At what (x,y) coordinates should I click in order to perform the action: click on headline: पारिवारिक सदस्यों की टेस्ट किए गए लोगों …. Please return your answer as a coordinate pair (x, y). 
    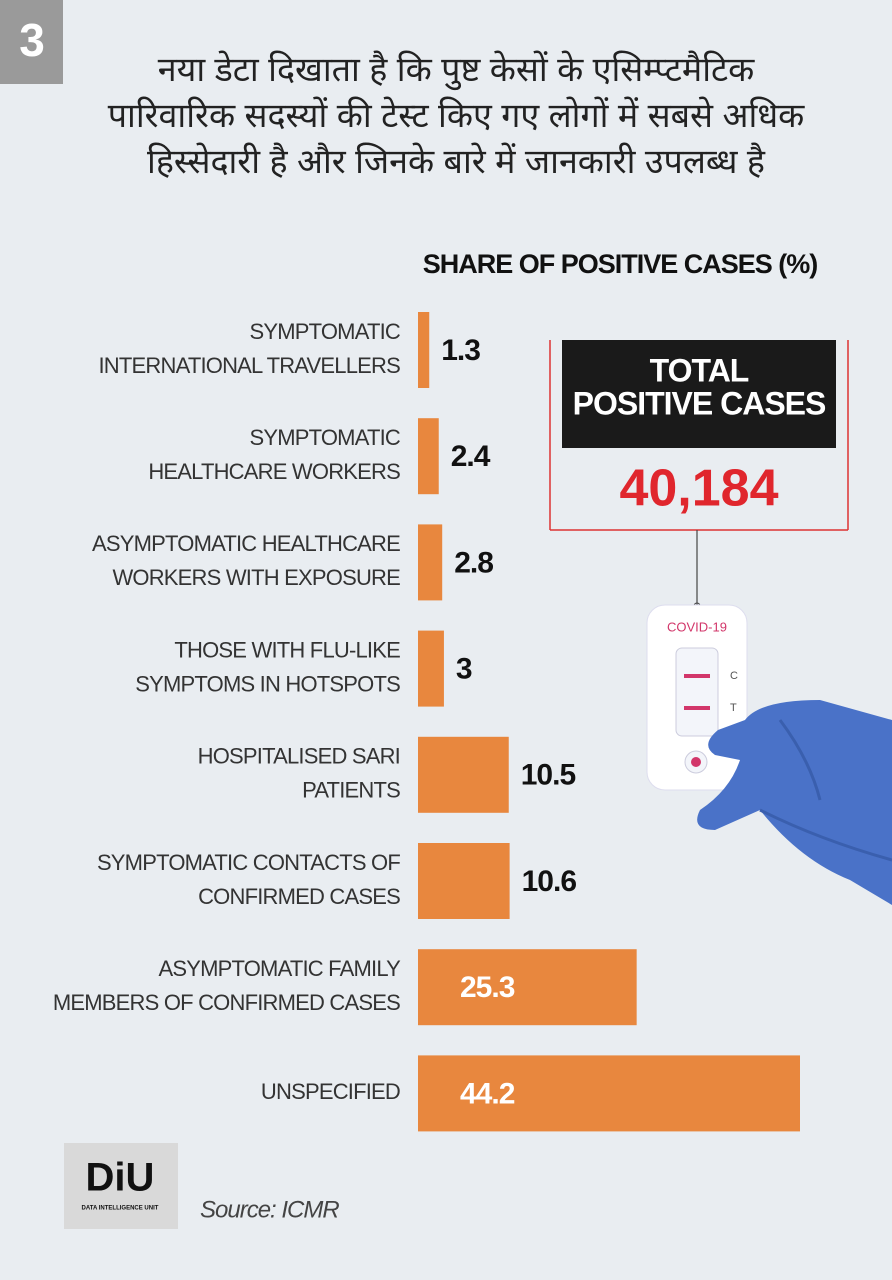
    Looking at the image, I should click on (456, 115).